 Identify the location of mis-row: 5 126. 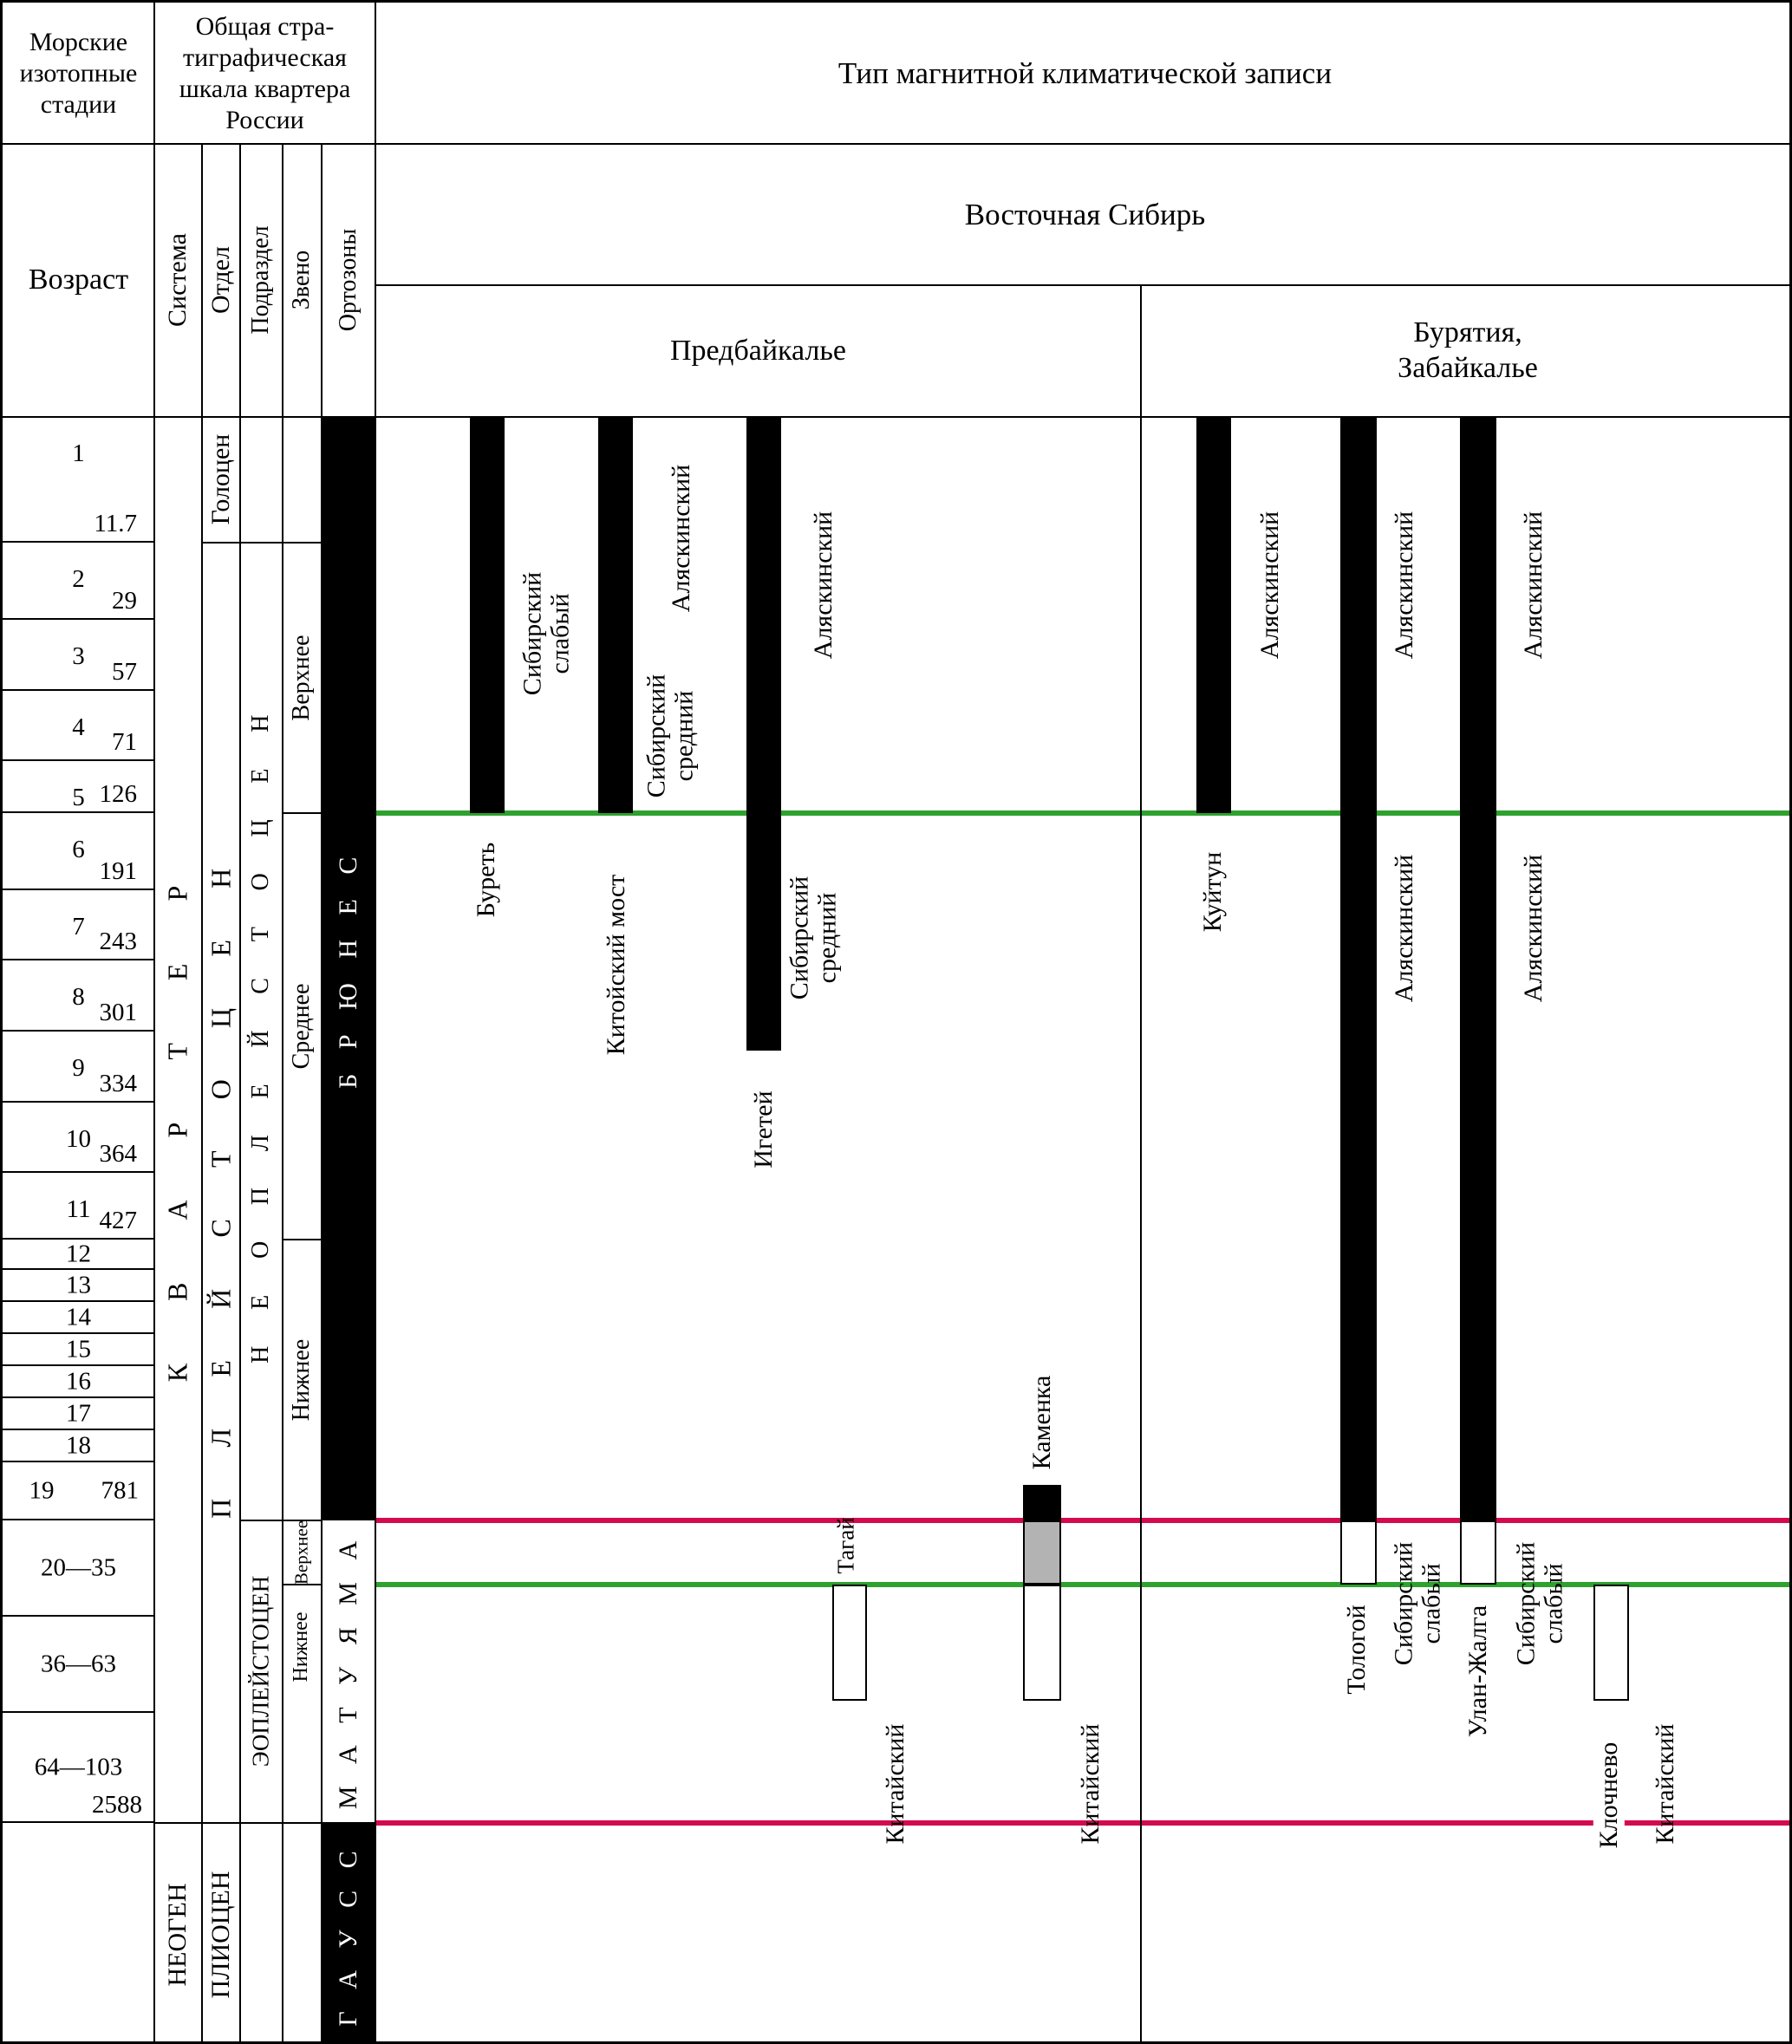
(78, 787).